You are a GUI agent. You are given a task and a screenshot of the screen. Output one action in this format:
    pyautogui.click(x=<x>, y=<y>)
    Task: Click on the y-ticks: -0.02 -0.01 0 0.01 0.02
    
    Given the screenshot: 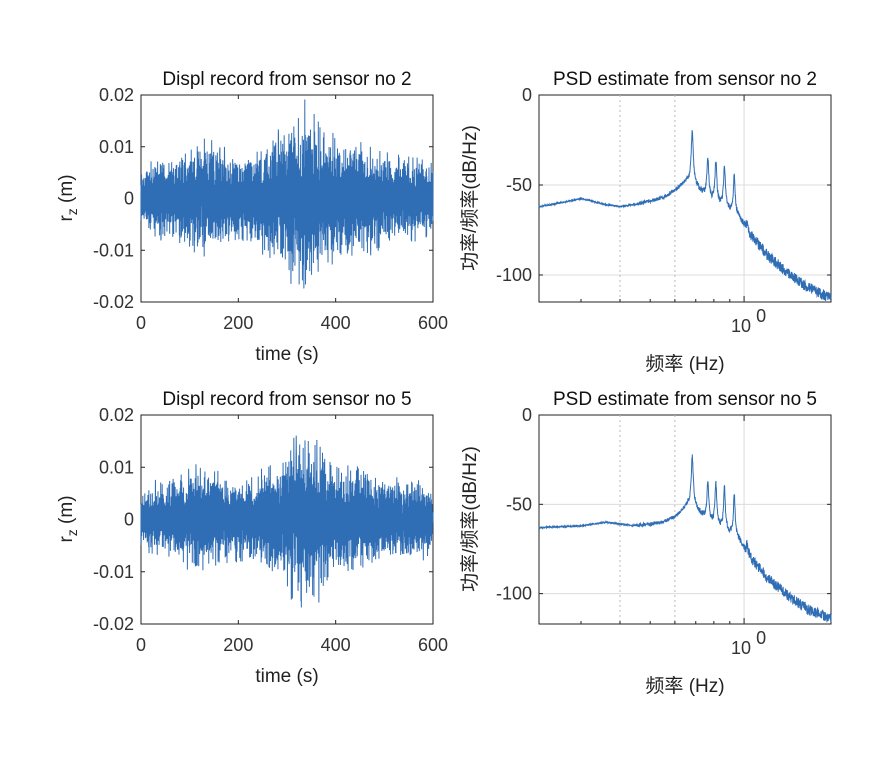 What is the action you would take?
    pyautogui.click(x=263, y=519)
    